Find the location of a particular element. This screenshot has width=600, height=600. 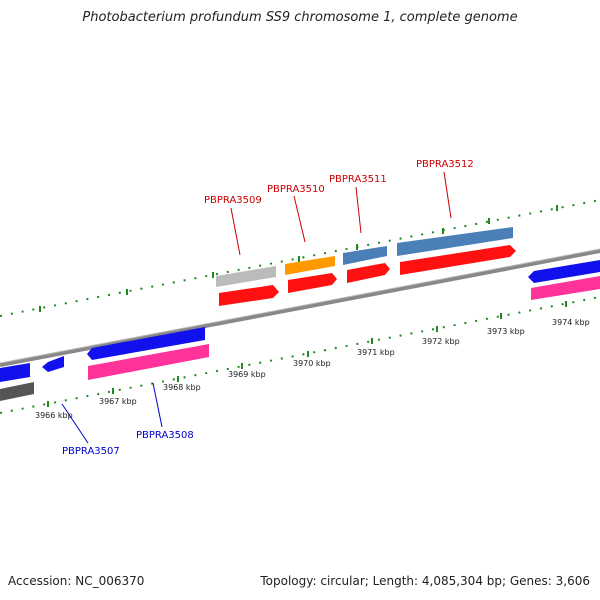

leader-PBPRA3511 is located at coordinates (358, 210).